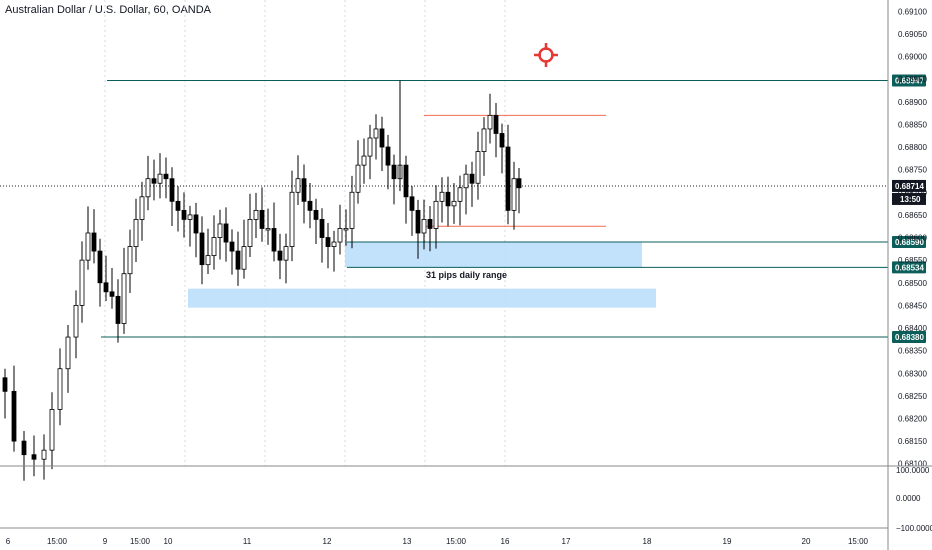 The width and height of the screenshot is (932, 550). I want to click on price-tick-label: 0.68850, so click(912, 124).